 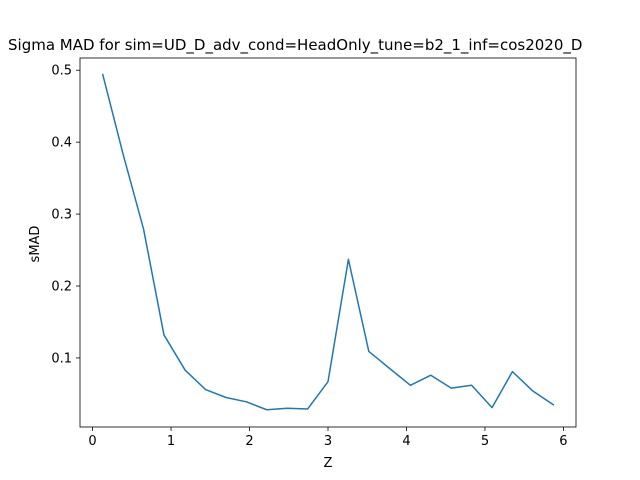 I want to click on x-tick-label: 0, so click(x=92, y=441).